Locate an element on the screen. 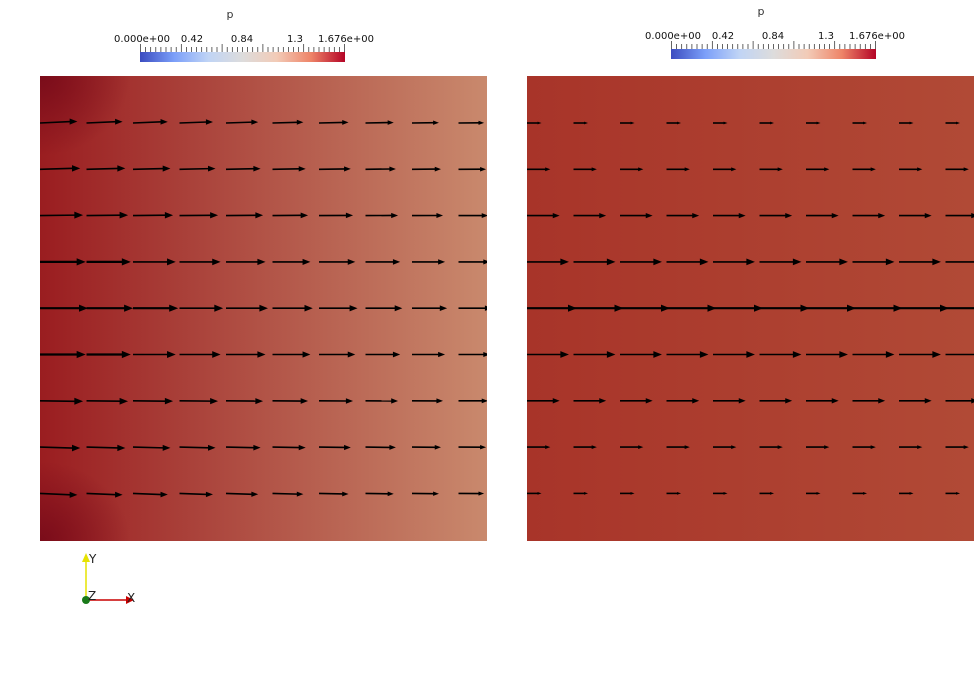  y-axis-arrowhead is located at coordinates (86, 557).